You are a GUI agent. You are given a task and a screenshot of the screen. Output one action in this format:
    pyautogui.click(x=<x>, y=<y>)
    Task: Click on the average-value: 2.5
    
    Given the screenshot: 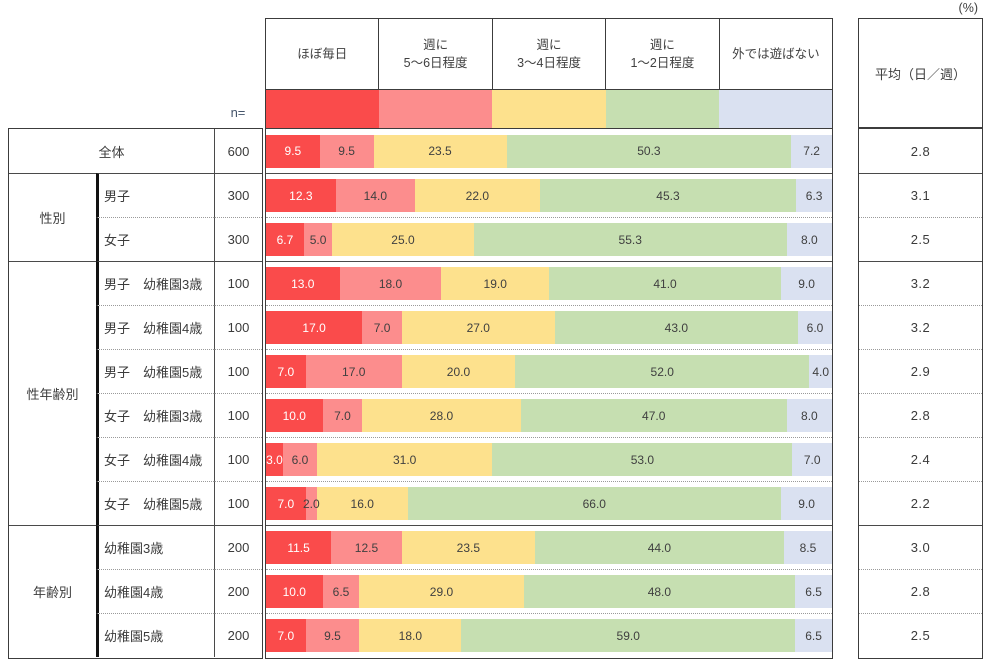 What is the action you would take?
    pyautogui.click(x=920, y=635)
    